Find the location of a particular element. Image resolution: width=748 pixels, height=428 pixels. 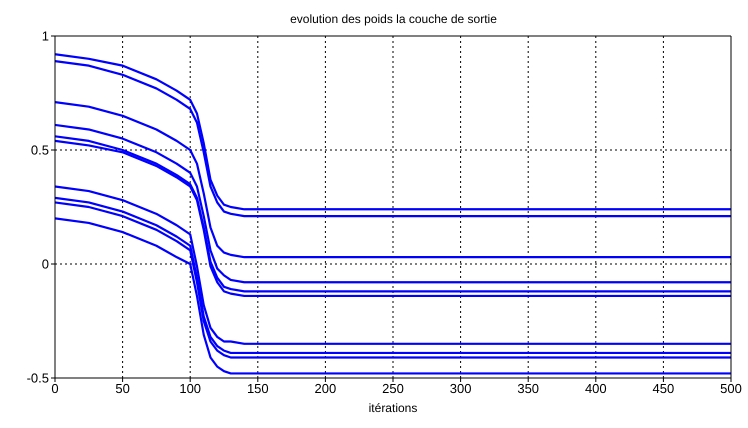

y-tick-label: 0 is located at coordinates (45, 264).